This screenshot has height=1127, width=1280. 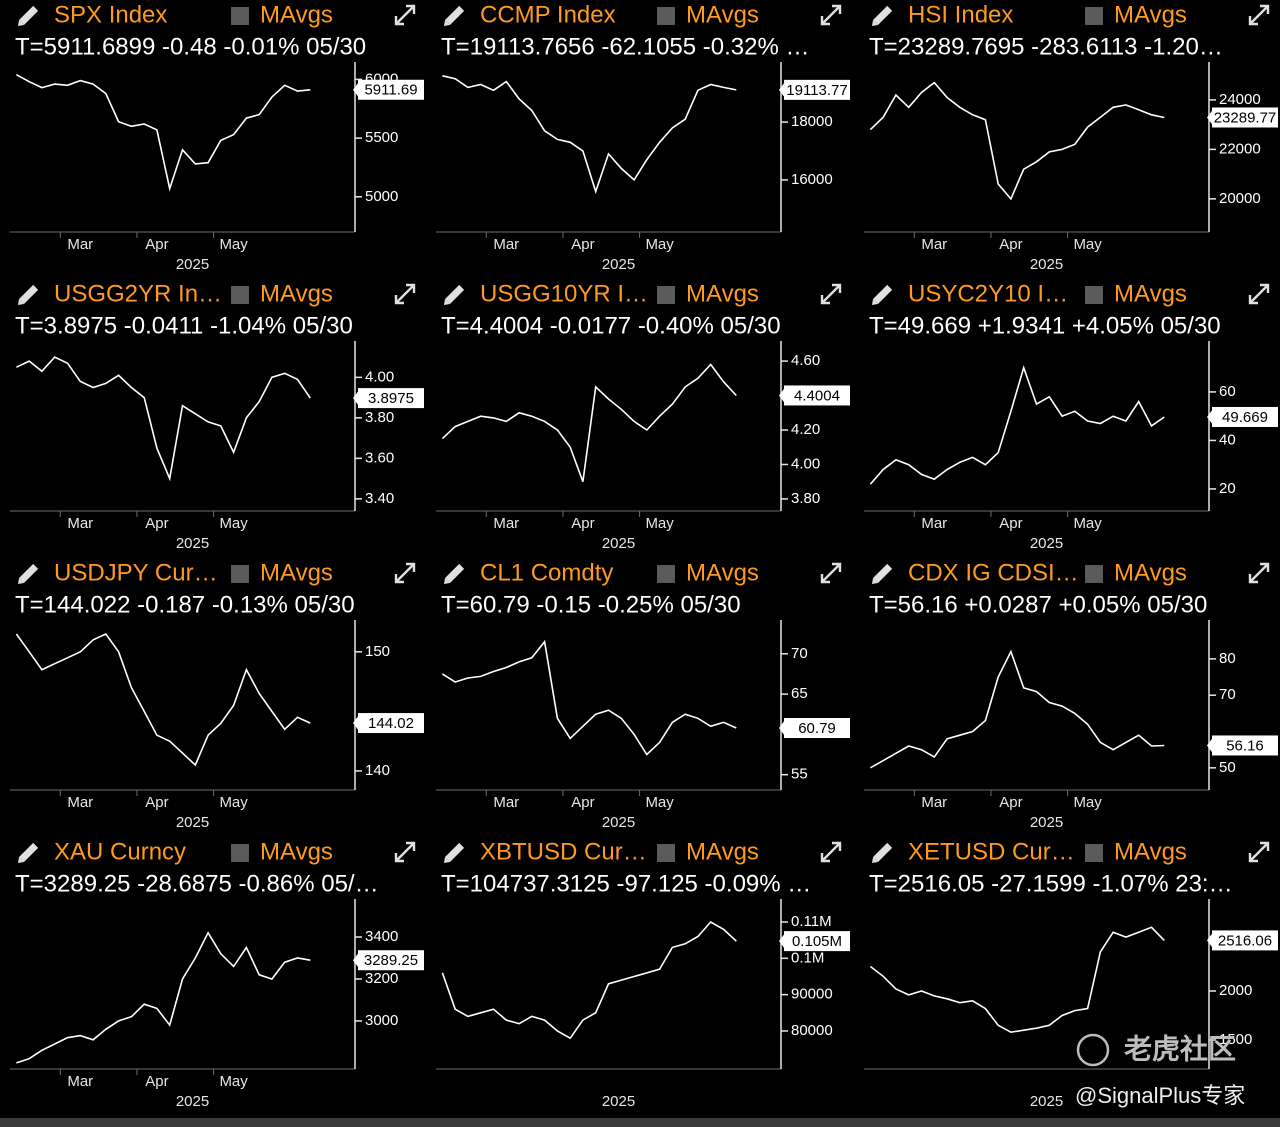 I want to click on chart-subtitle: T=144.022 -0.187 -0.13% 05/30, so click(x=185, y=604).